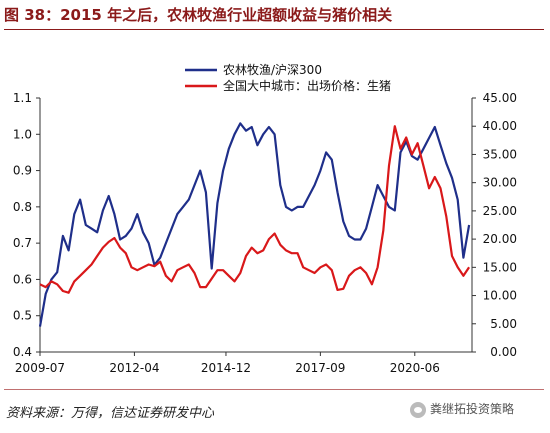 This screenshot has width=550, height=433. I want to click on right-tick-label: 0.00, so click(503, 352).